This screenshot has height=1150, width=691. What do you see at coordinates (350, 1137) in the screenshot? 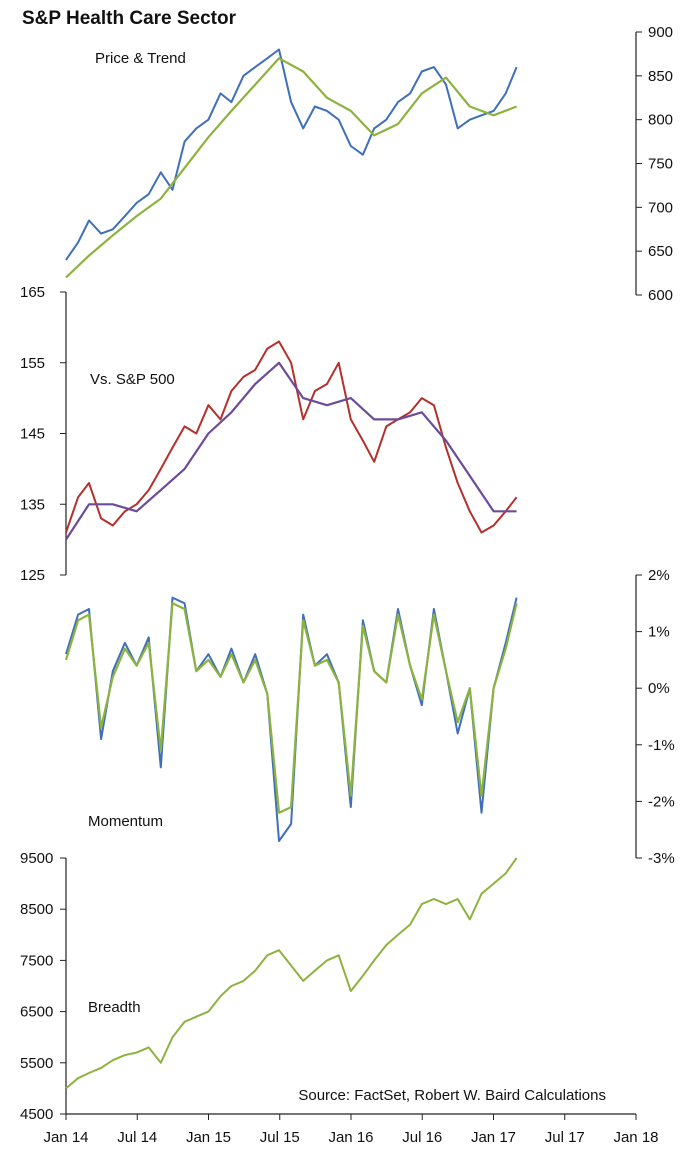
I see `x-tick-label: Jan 16` at bounding box center [350, 1137].